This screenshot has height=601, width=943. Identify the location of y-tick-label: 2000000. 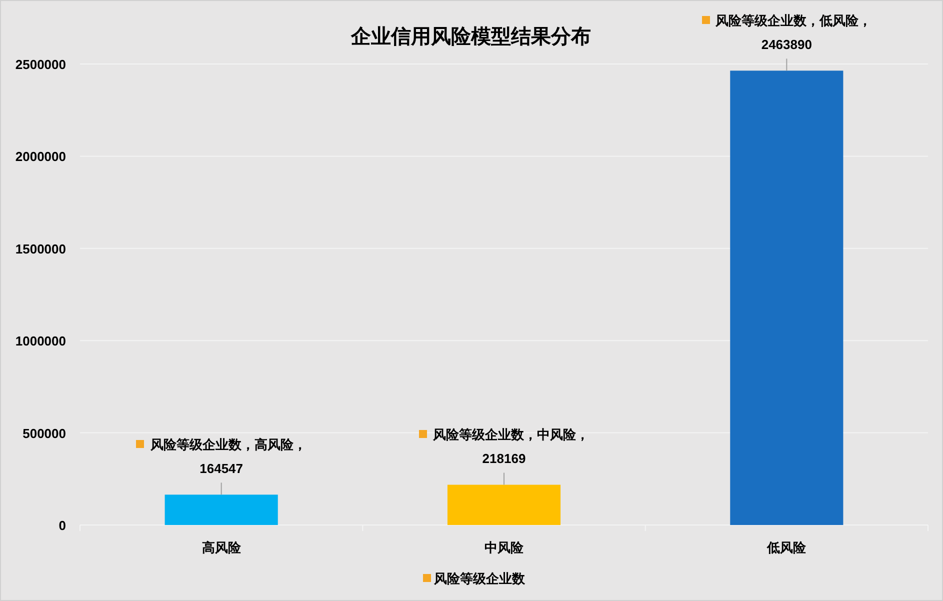
(40, 156).